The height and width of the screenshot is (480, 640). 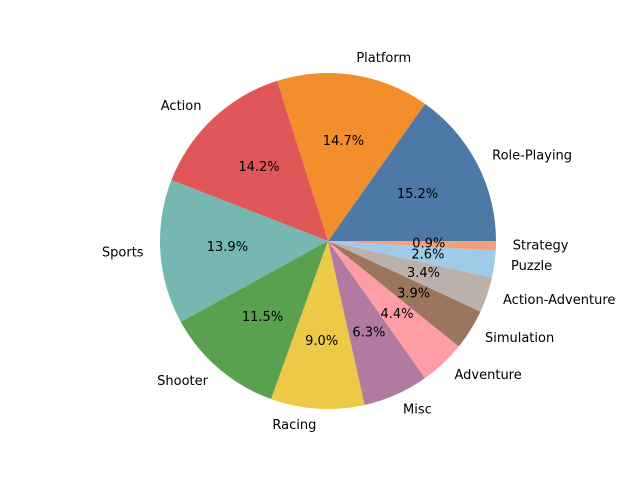 I want to click on percent-label-sports: 13.9%, so click(x=227, y=247).